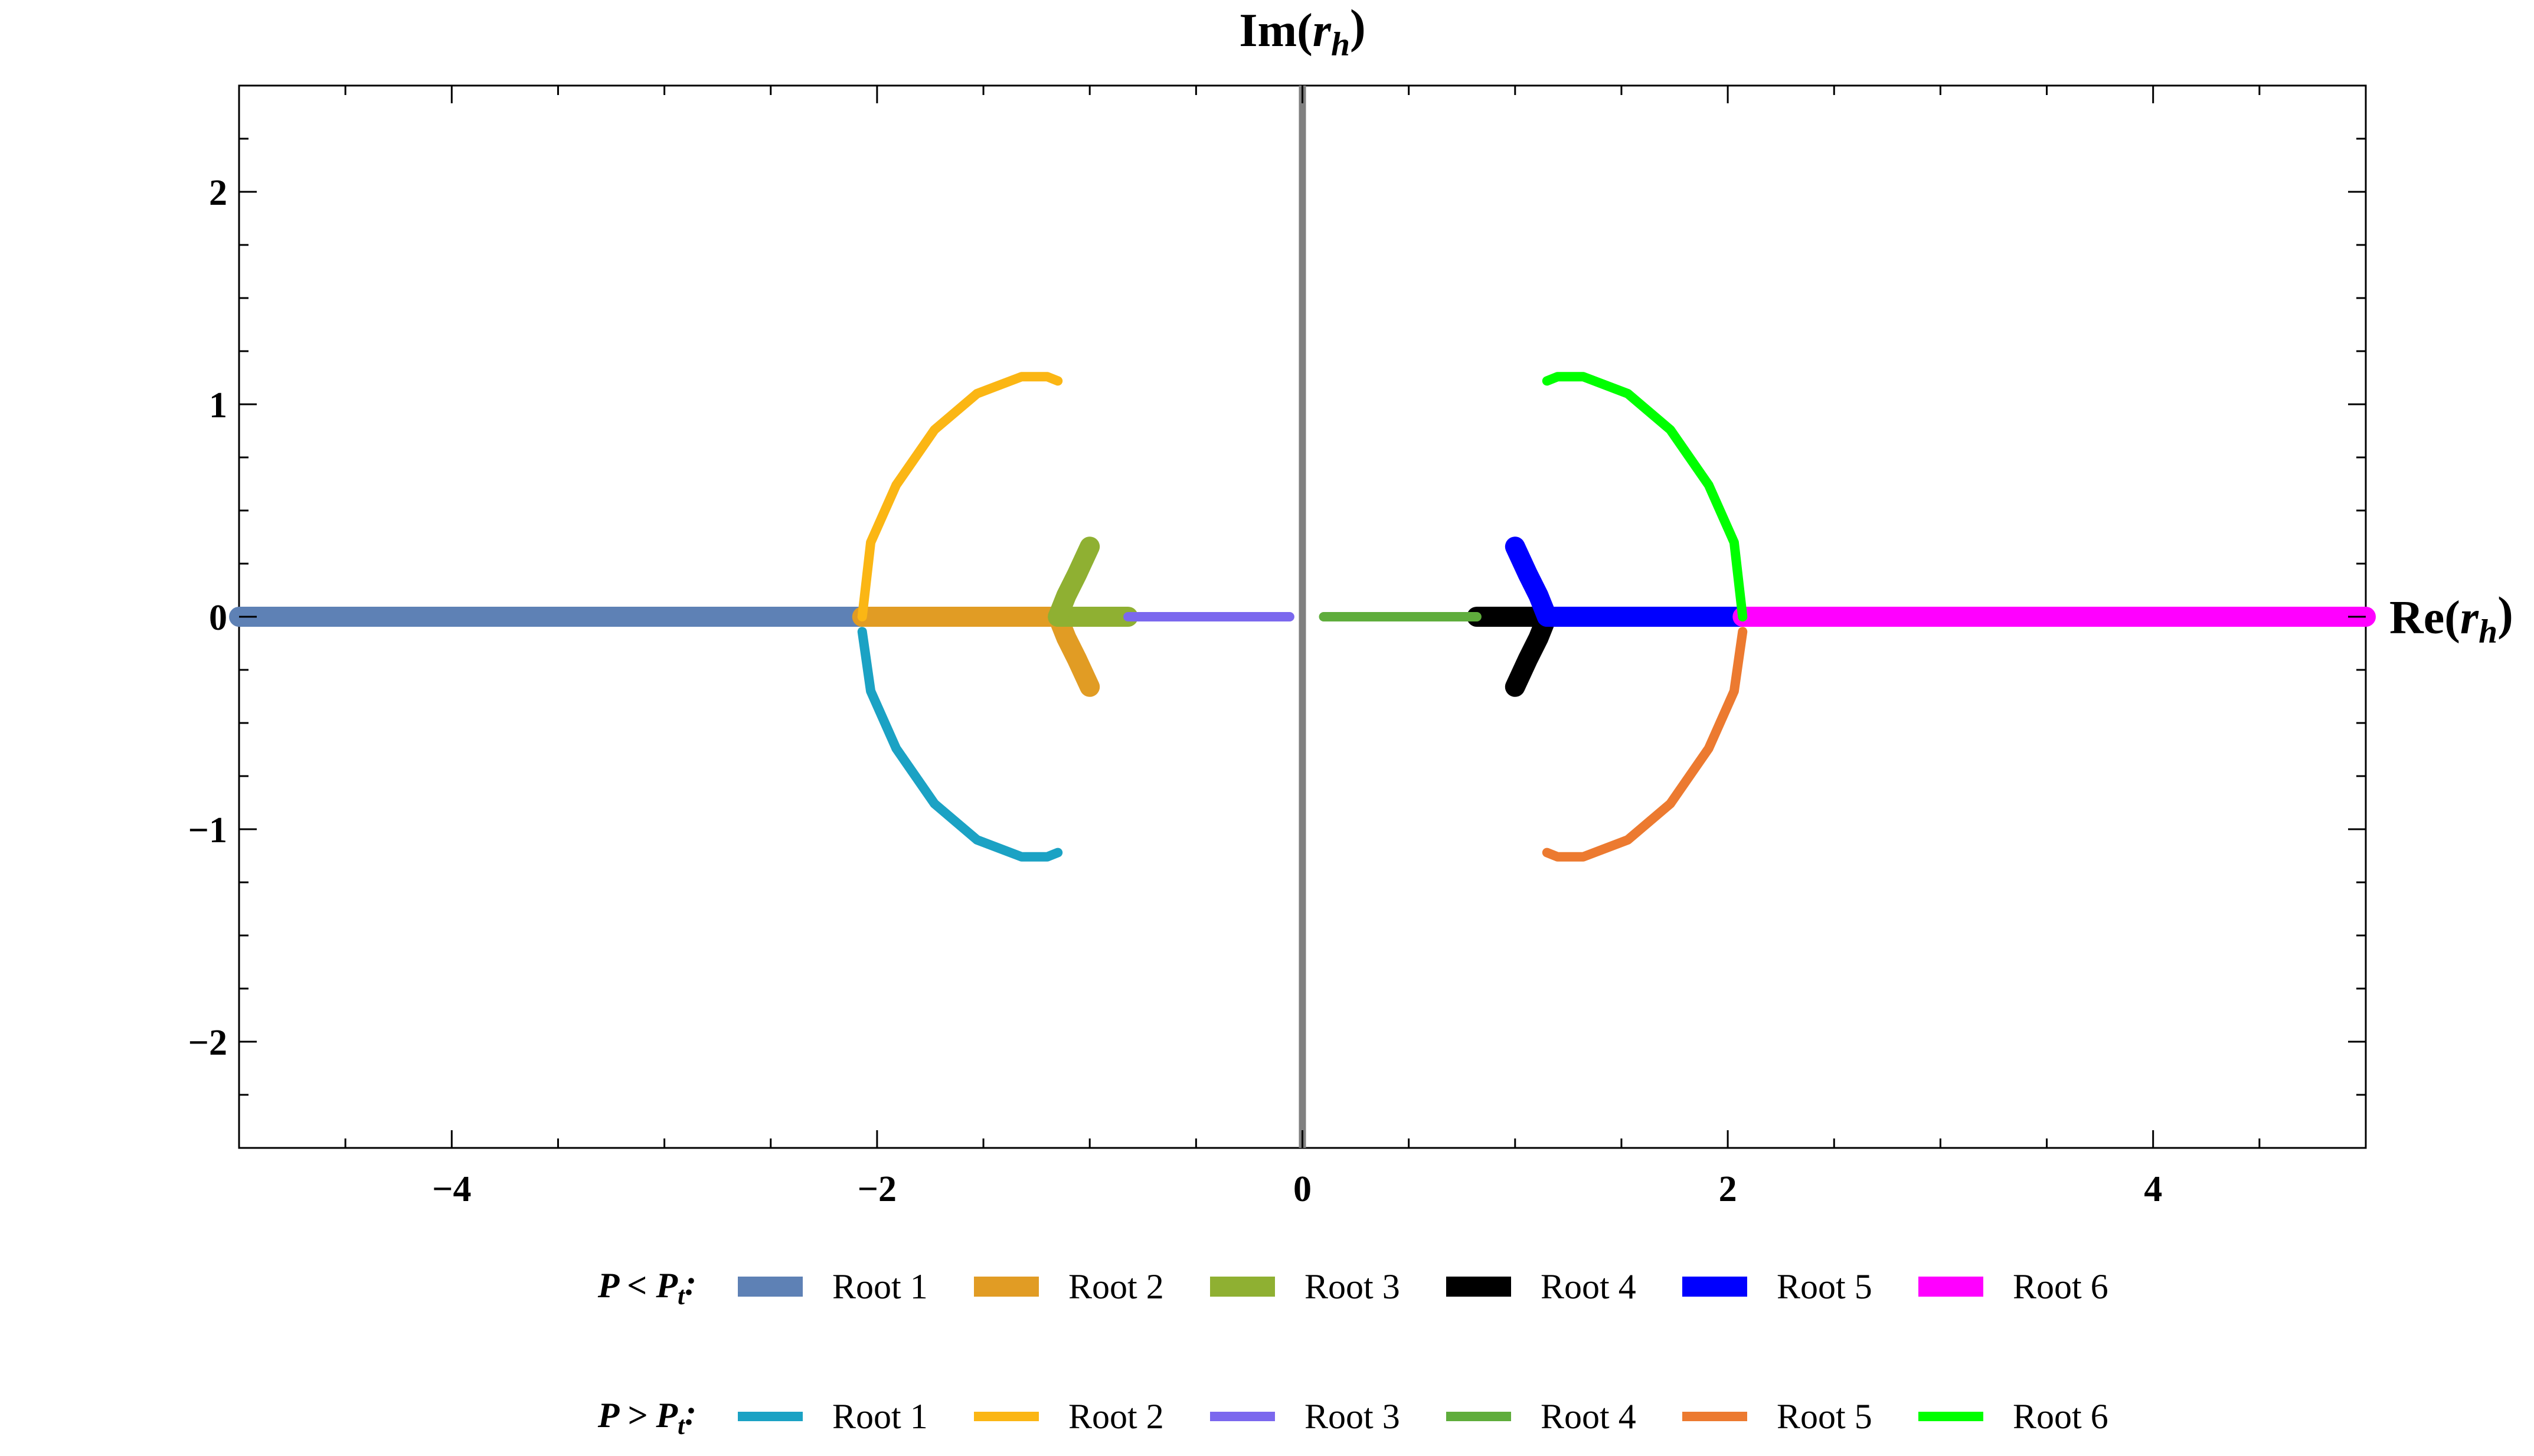  I want to click on x-tick-label: −4, so click(451, 1189).